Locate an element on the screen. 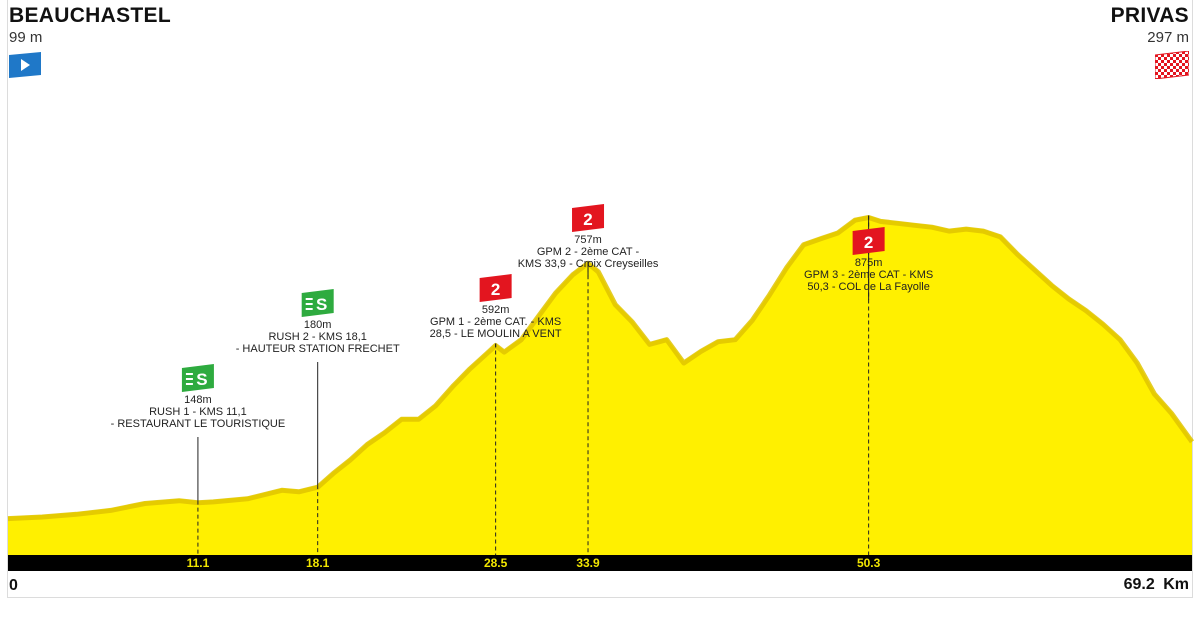 This screenshot has height=625, width=1200. marker-altitude: 875m is located at coordinates (869, 263).